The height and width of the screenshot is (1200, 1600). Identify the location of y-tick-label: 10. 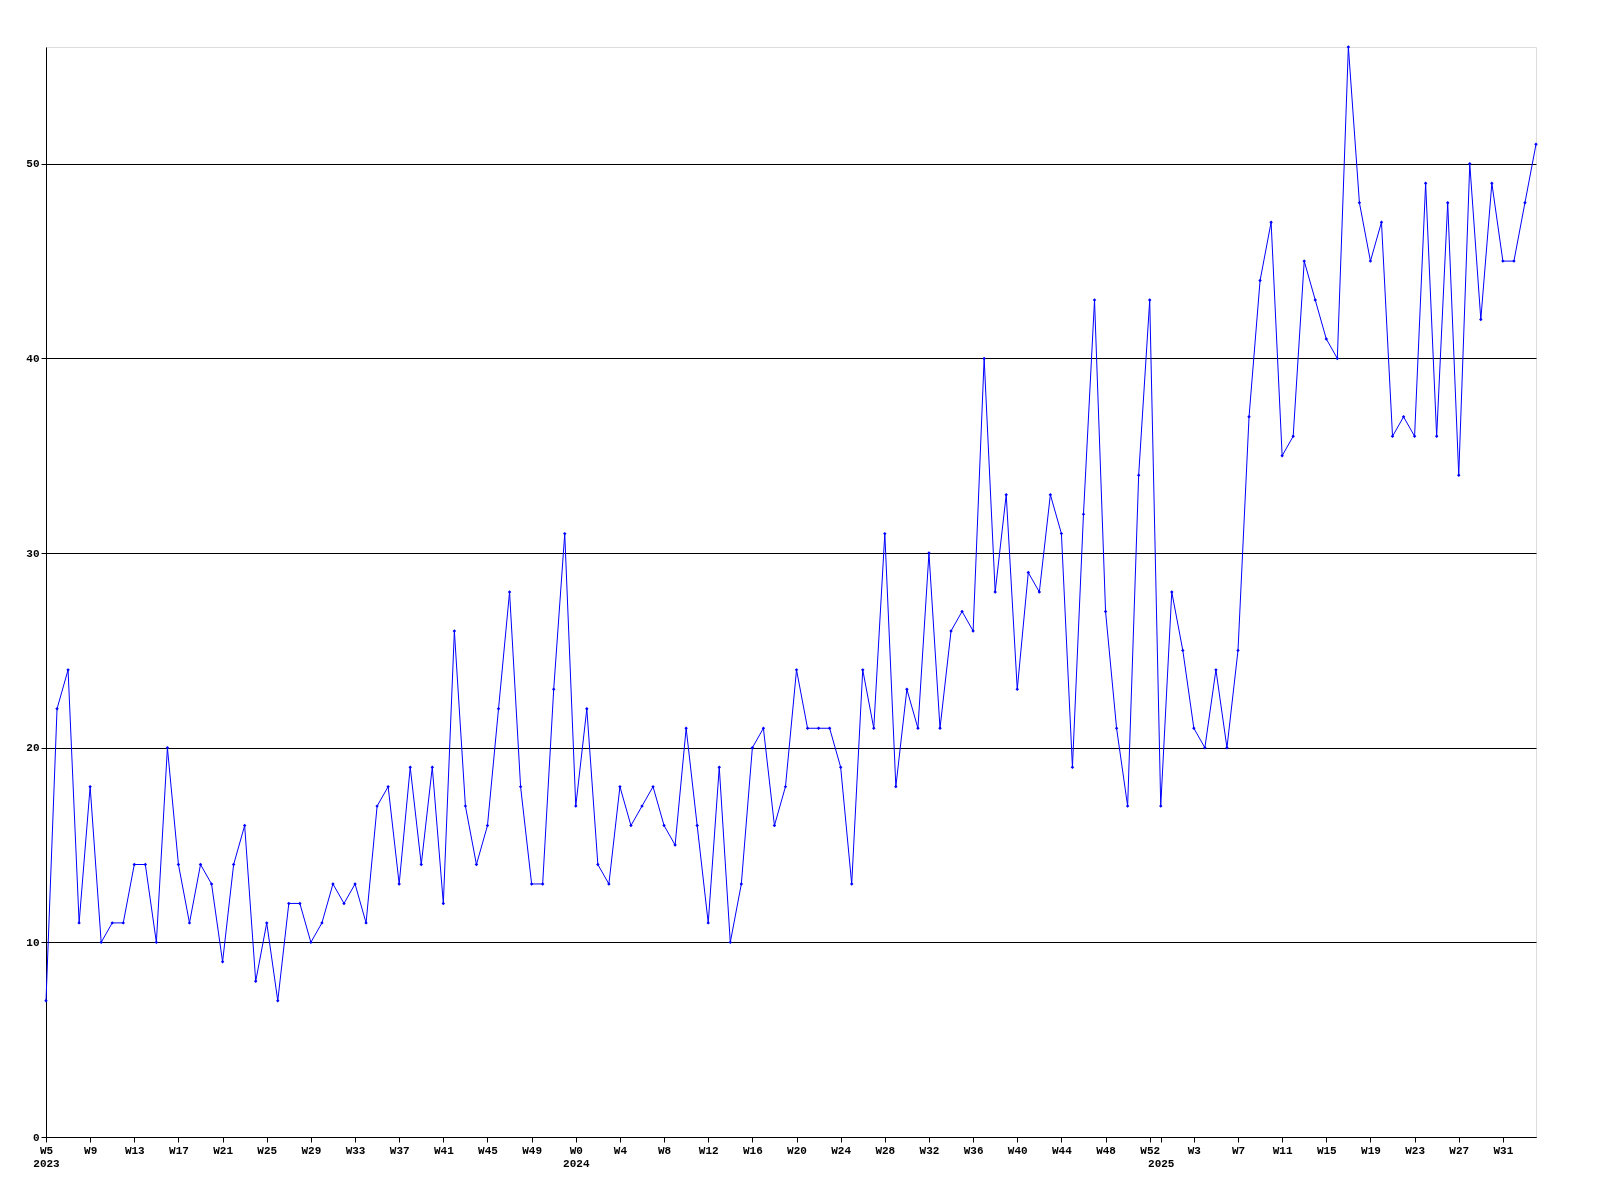
(33, 942).